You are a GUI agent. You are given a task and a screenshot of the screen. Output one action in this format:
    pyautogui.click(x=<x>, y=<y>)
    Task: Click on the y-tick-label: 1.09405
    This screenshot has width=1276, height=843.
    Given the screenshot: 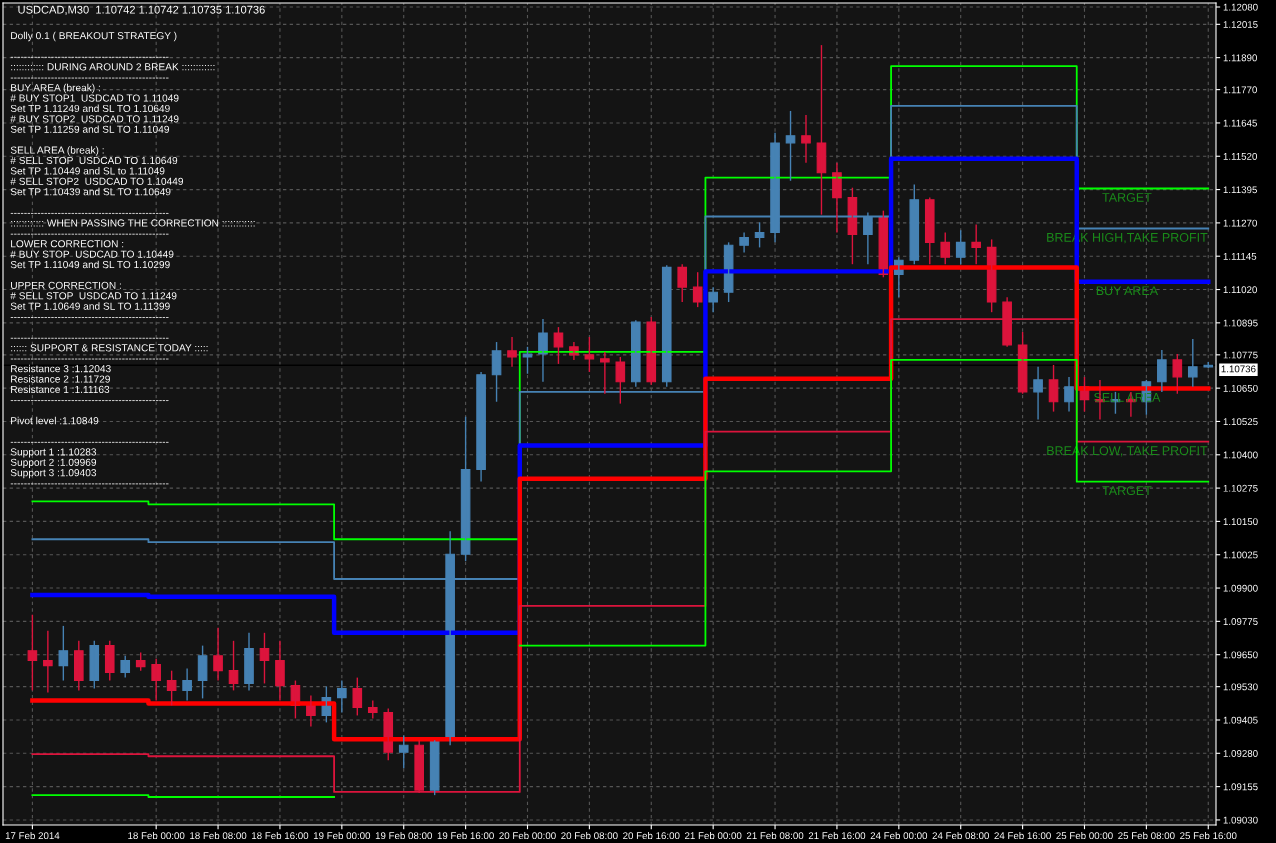 What is the action you would take?
    pyautogui.click(x=1240, y=720)
    